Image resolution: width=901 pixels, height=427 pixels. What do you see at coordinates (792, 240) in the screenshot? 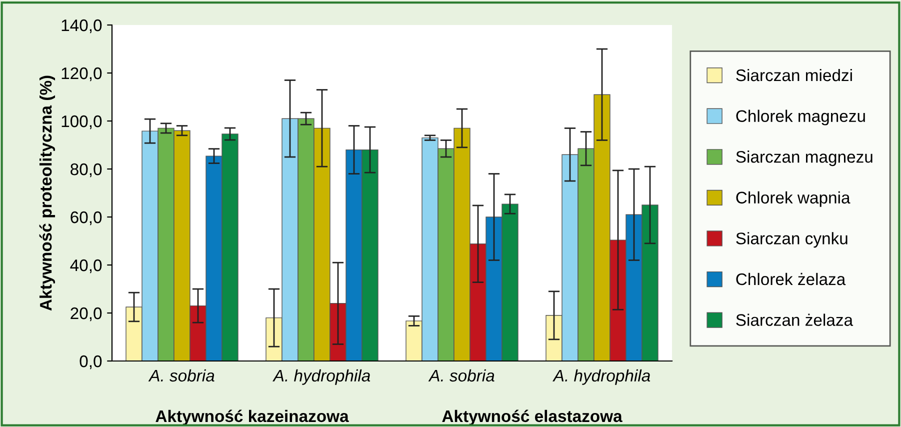
I see `legend-label: Siarczan cynku` at bounding box center [792, 240].